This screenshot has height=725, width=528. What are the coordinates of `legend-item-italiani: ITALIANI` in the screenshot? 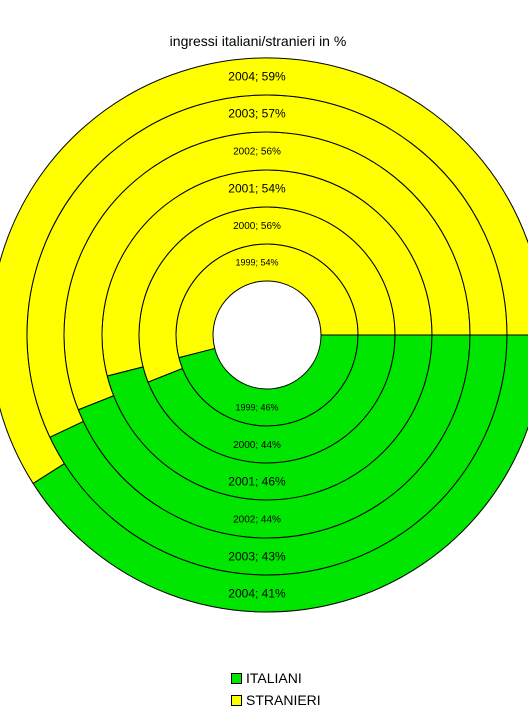 It's located at (276, 678).